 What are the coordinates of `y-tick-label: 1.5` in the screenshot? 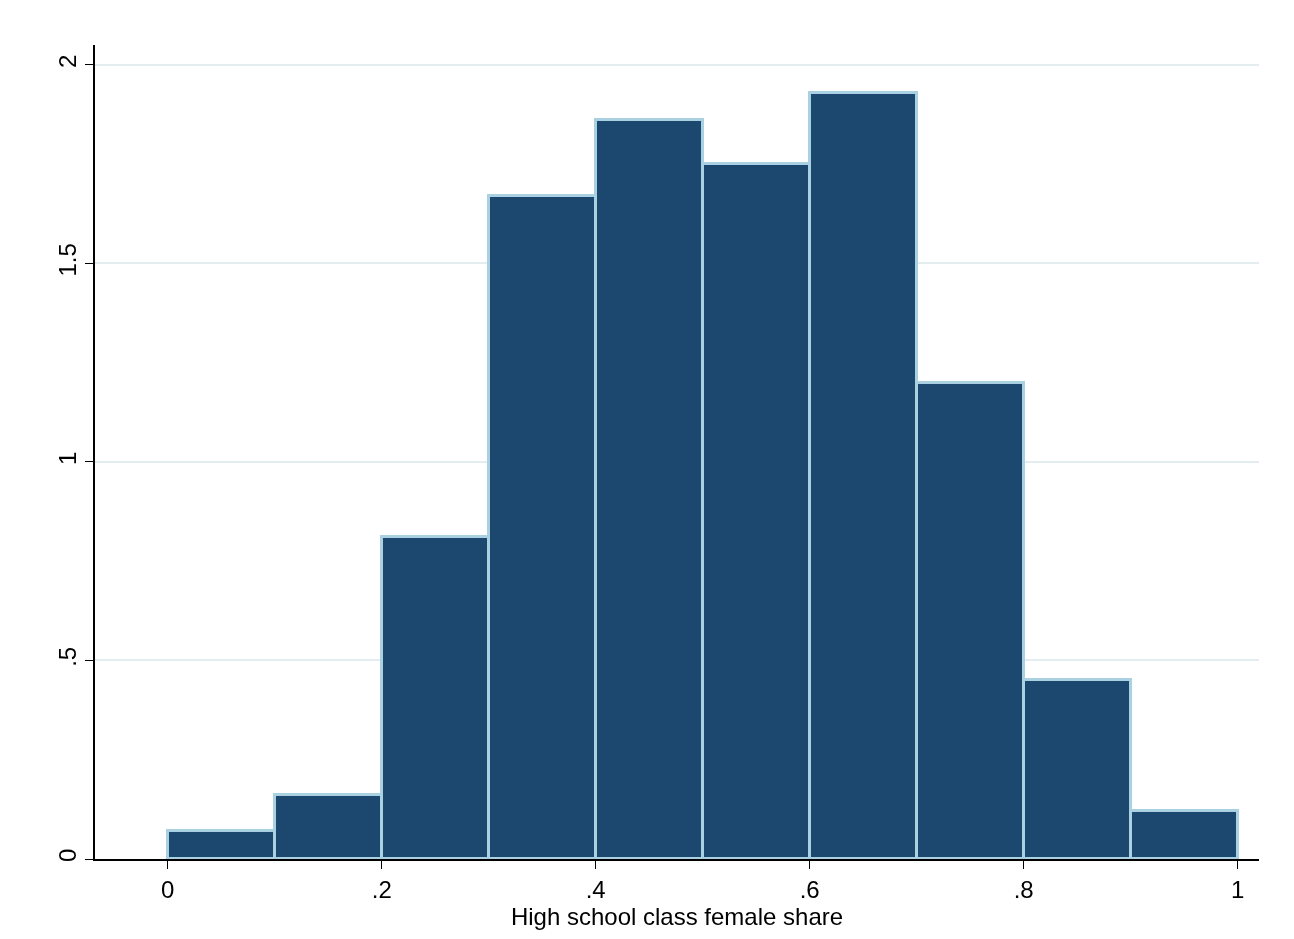 It's located at (67, 260).